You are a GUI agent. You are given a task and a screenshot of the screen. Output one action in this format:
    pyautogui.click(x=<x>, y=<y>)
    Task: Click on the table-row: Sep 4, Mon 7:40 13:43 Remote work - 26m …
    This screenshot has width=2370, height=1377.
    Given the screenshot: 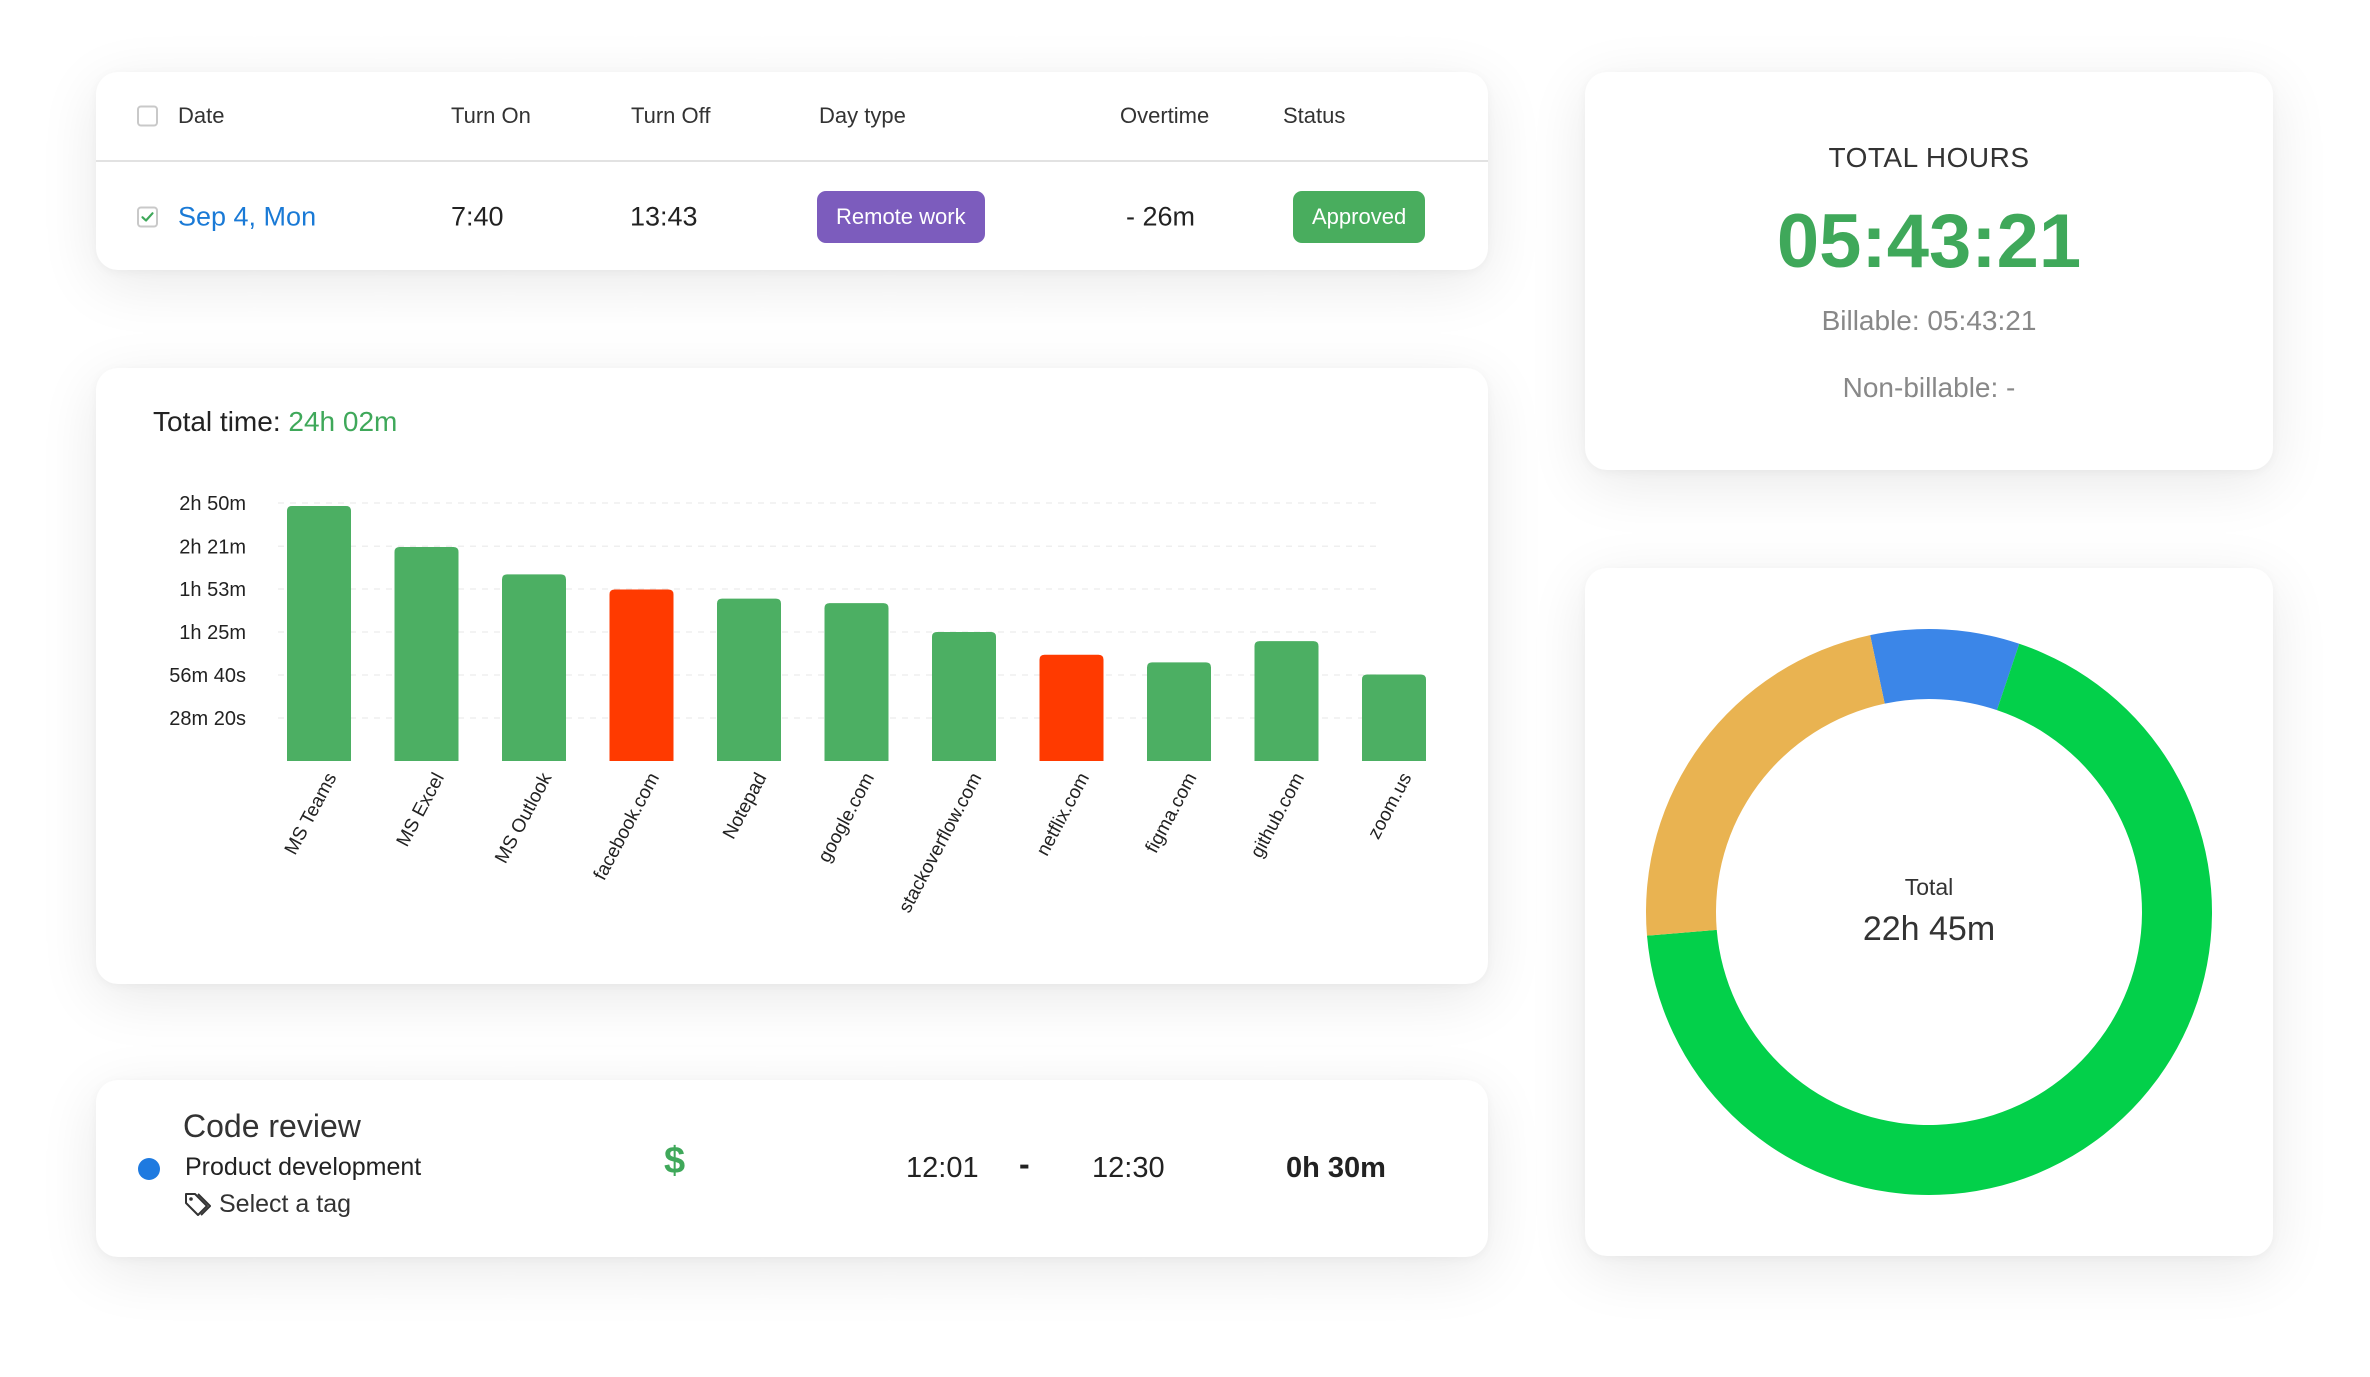 What is the action you would take?
    pyautogui.click(x=792, y=217)
    